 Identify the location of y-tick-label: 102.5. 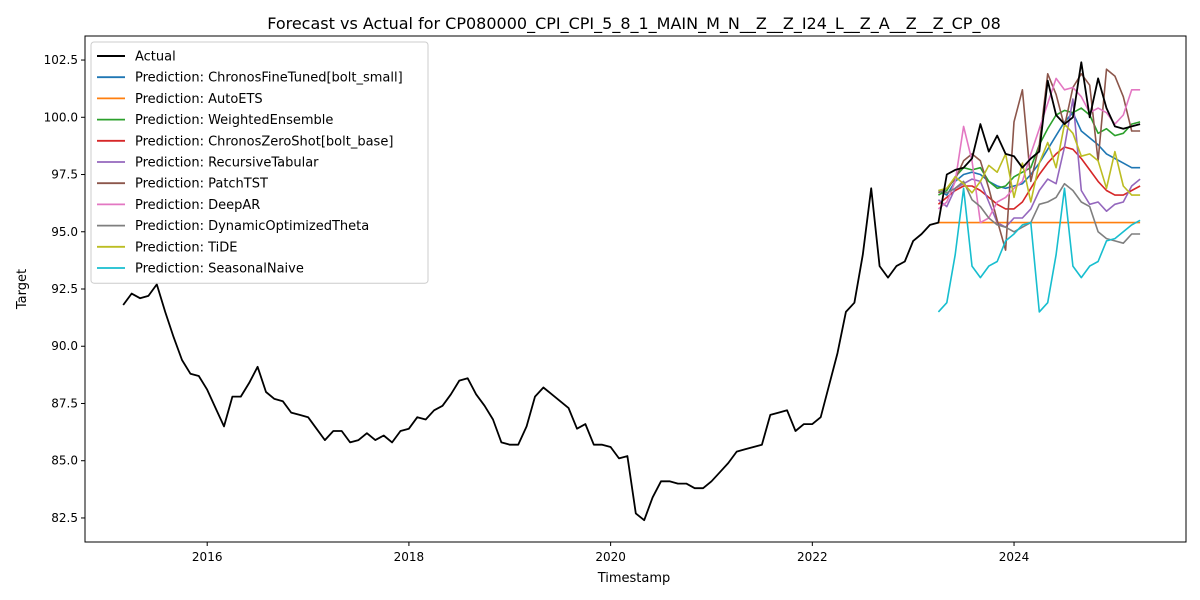
(61, 60).